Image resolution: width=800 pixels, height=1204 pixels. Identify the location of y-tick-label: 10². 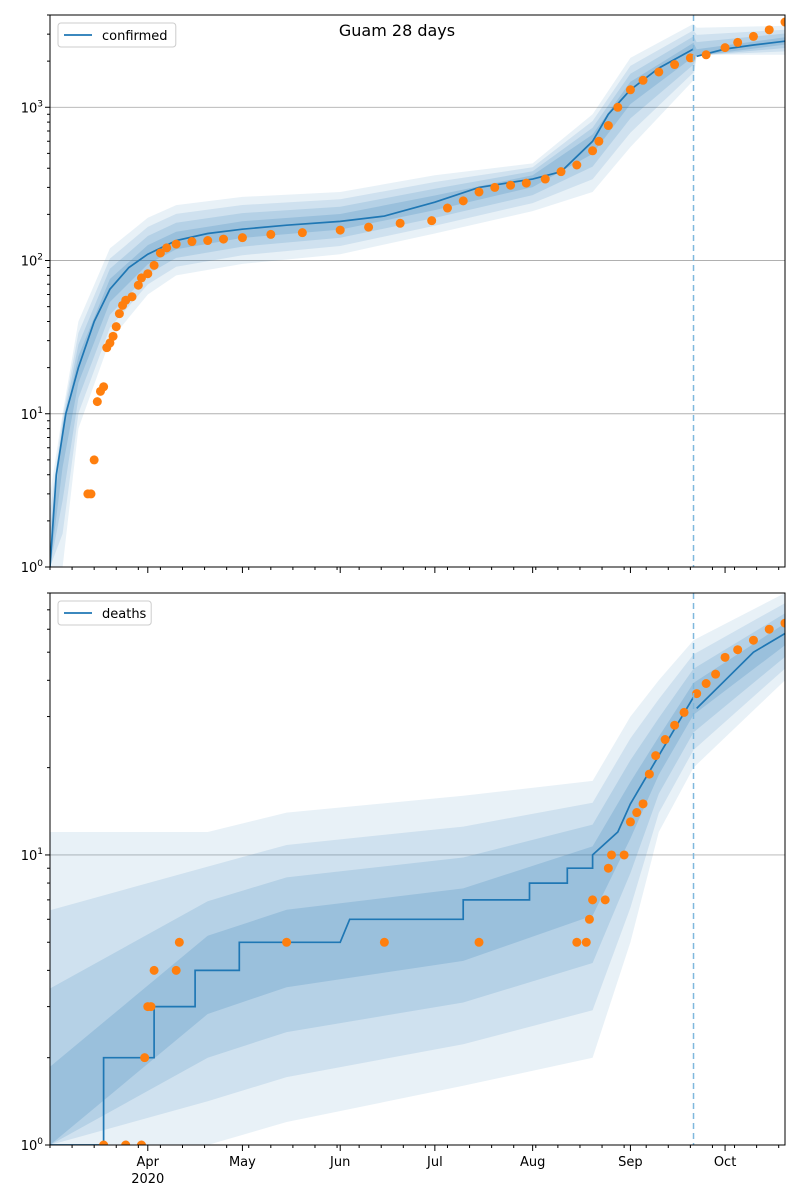
(32, 261).